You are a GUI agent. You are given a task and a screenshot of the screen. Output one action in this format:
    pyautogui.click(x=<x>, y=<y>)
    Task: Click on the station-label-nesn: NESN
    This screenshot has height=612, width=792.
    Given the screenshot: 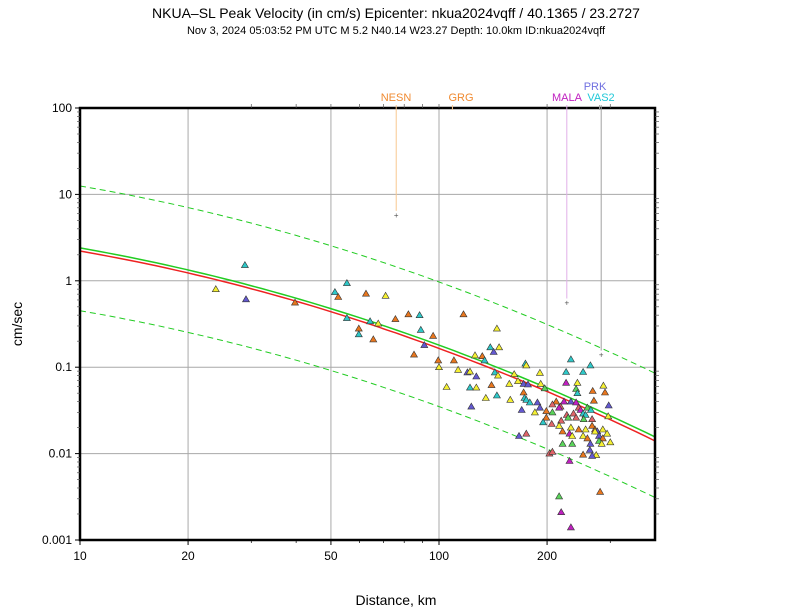 What is the action you would take?
    pyautogui.click(x=396, y=98)
    